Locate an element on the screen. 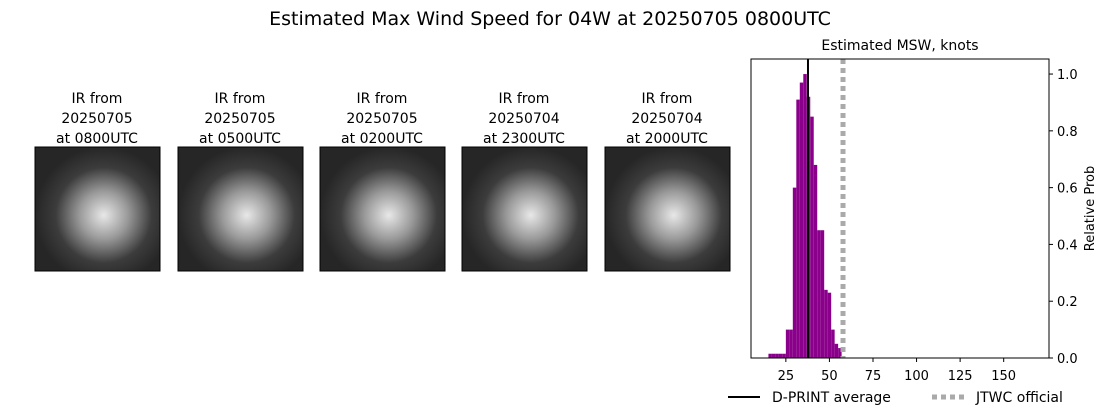  x-tick-label: 100 is located at coordinates (916, 376).